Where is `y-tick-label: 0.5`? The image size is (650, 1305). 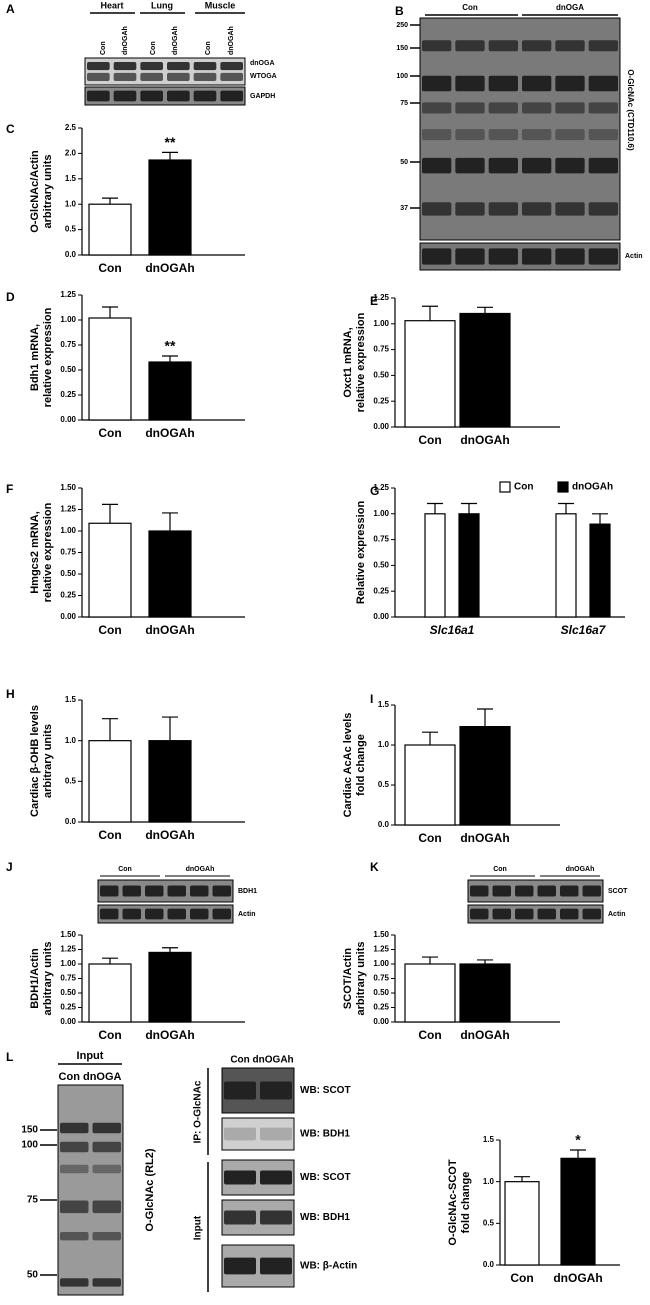 y-tick-label: 0.5 is located at coordinates (71, 229).